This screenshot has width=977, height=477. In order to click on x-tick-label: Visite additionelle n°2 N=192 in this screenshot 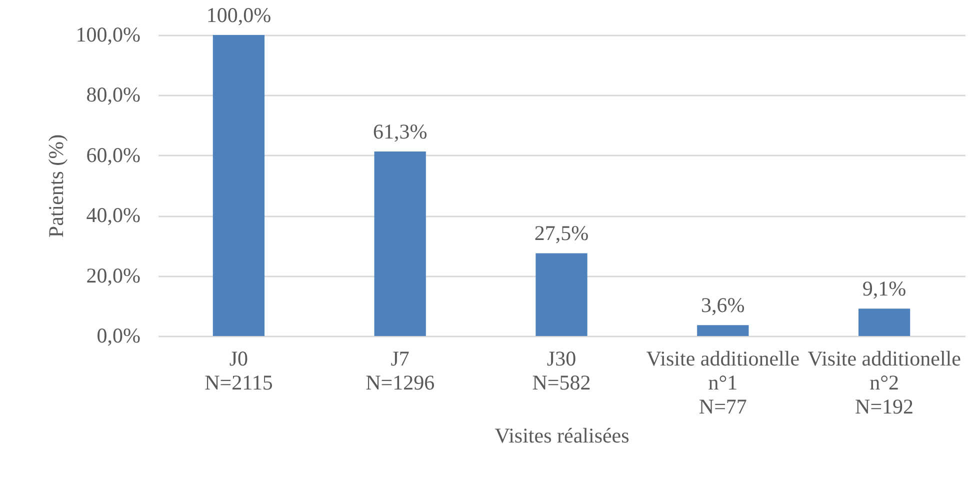, I will do `click(884, 382)`.